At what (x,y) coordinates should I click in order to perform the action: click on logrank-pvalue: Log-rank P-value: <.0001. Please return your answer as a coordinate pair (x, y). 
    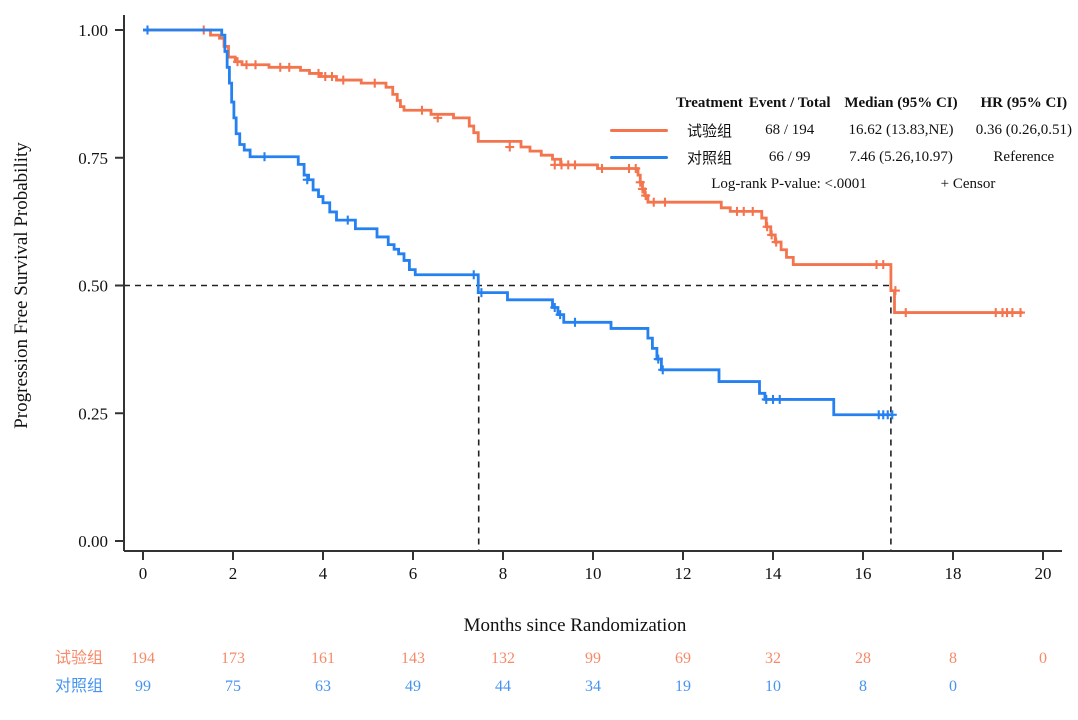
    Looking at the image, I should click on (789, 184).